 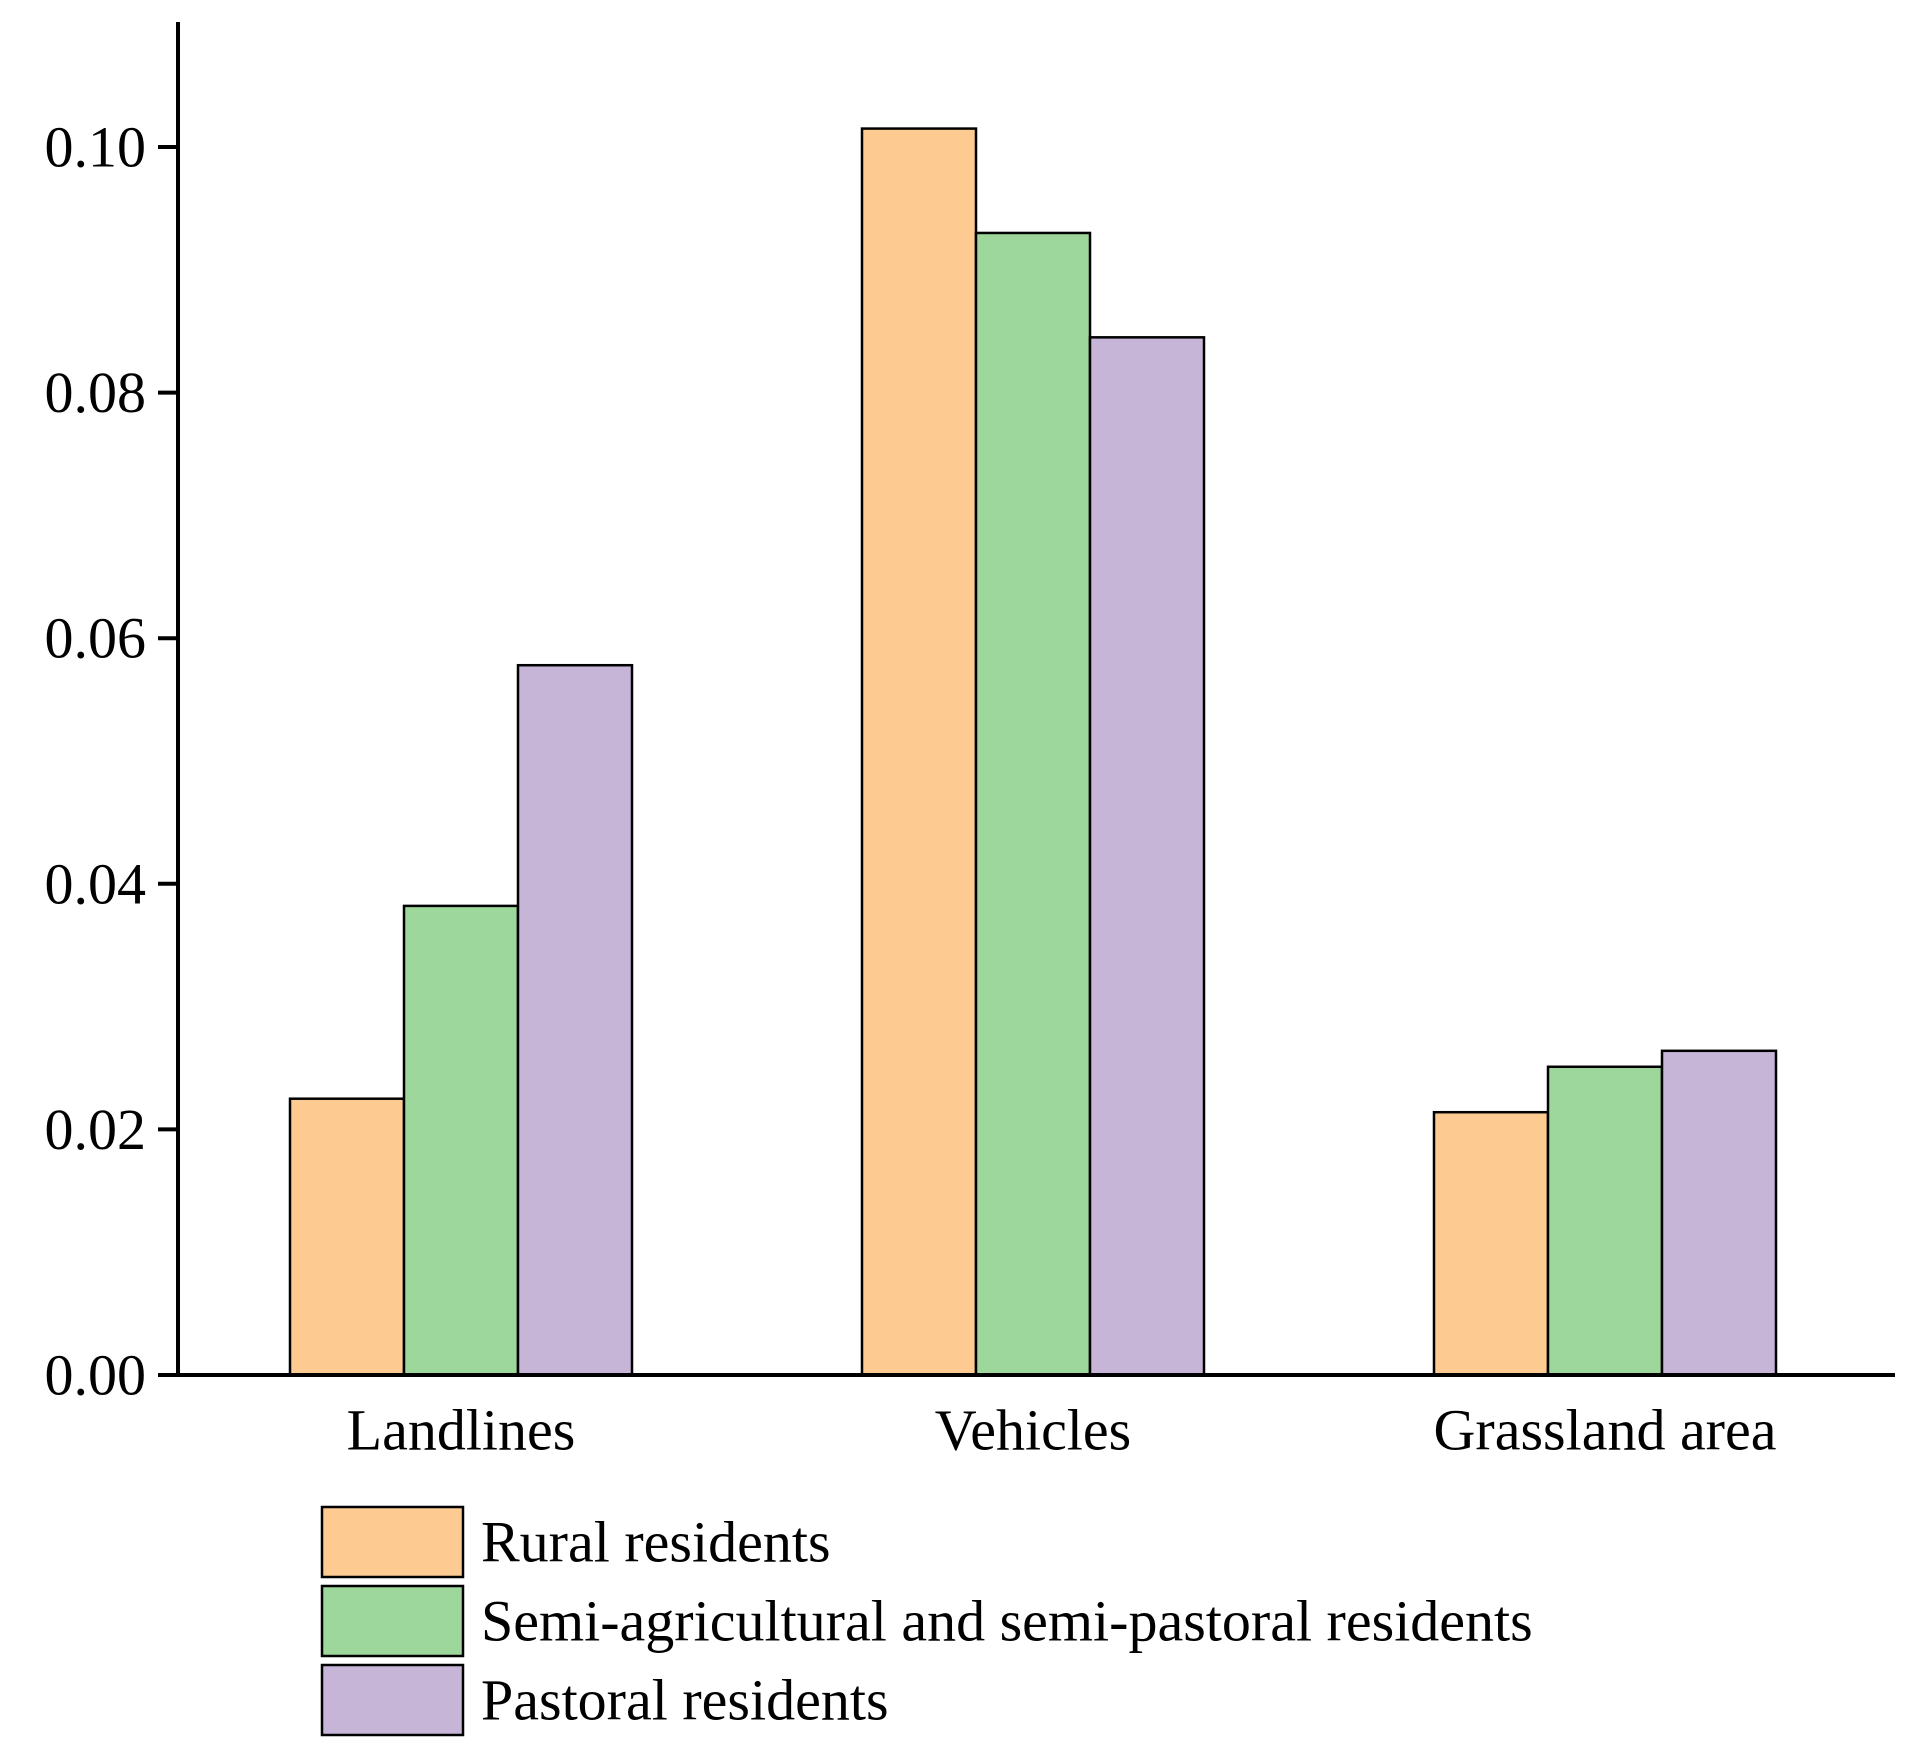 I want to click on y-tick-label: 0.04, so click(x=96, y=883).